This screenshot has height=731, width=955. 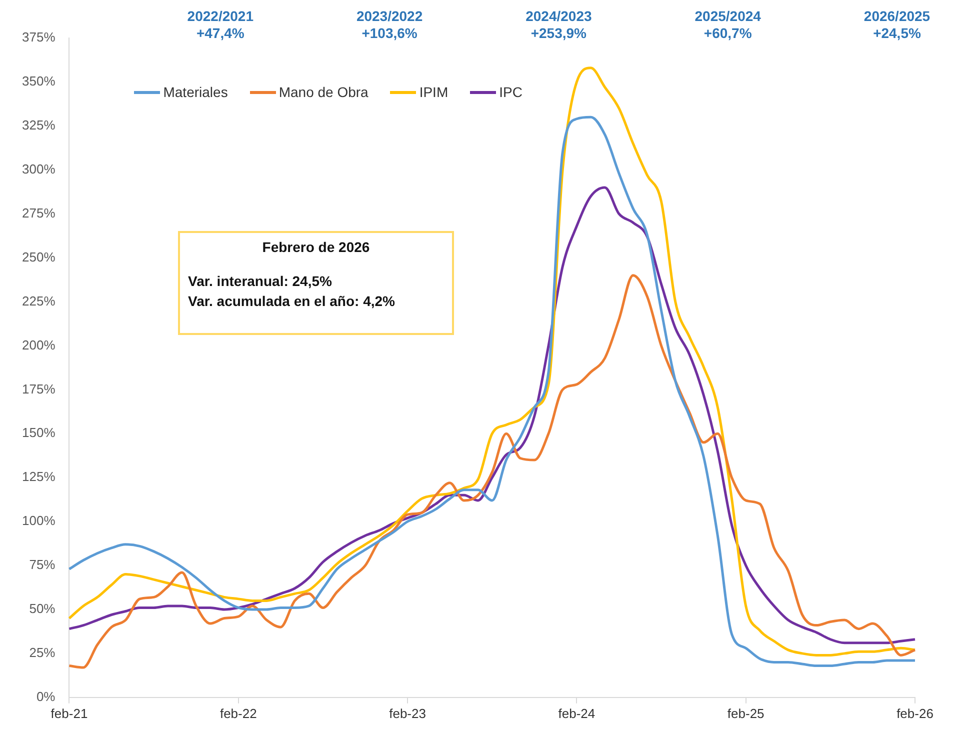 What do you see at coordinates (39, 81) in the screenshot?
I see `y-tick-label: 350%` at bounding box center [39, 81].